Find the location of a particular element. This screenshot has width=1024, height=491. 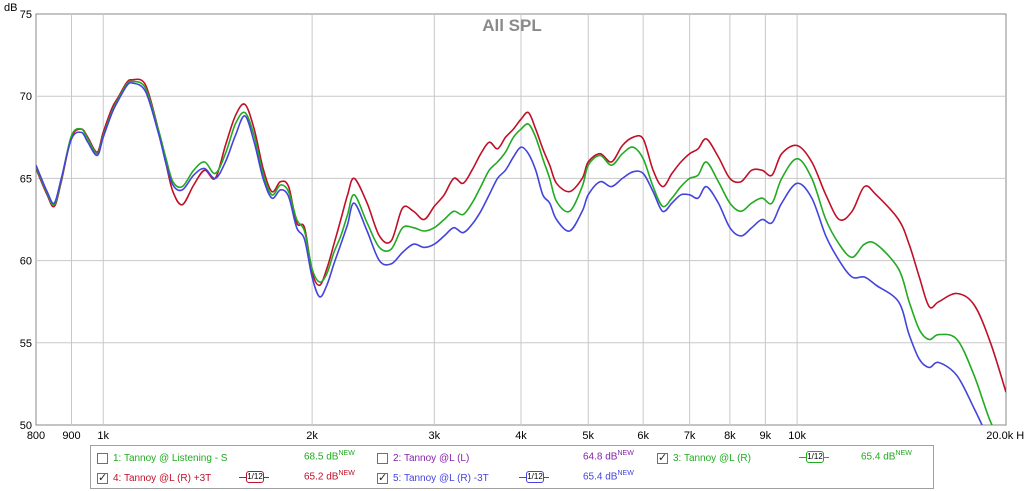

x-axis-ticks: 800 900 1k 2k 3k 4k 5k 6k 7k 8k 9k 10k 20.0k Hz is located at coordinates (525, 436).